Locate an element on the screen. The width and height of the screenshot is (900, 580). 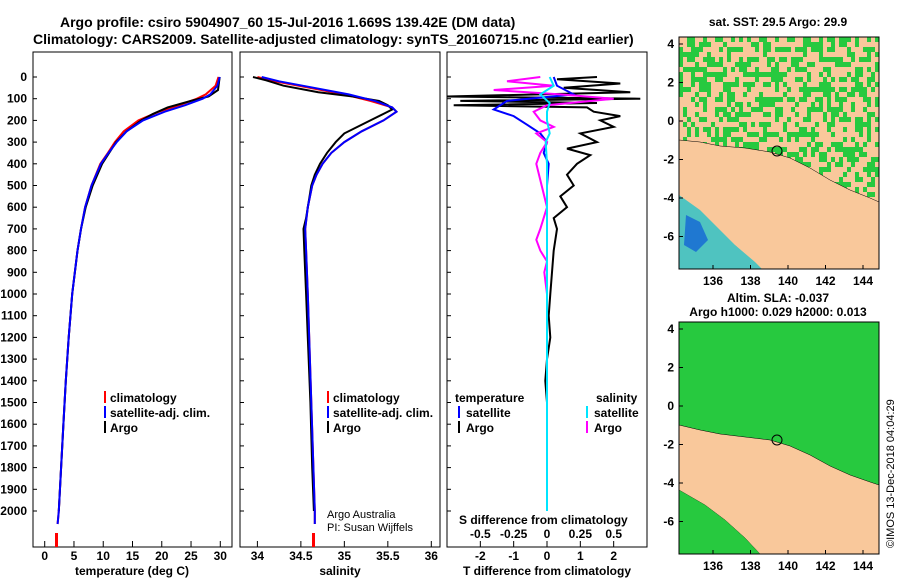
depth-tick-label: 300 is located at coordinates (17, 142).